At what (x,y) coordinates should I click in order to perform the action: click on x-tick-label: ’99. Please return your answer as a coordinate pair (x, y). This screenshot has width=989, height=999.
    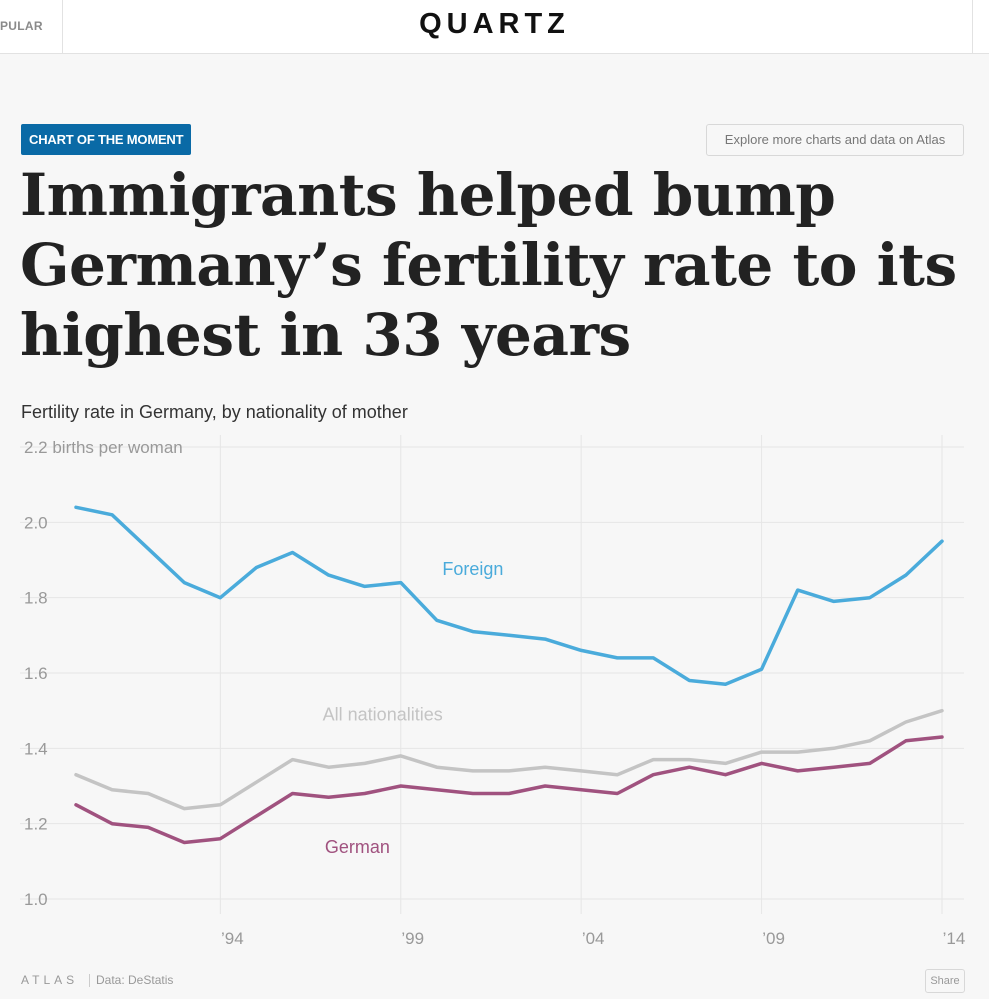
    Looking at the image, I should click on (412, 938).